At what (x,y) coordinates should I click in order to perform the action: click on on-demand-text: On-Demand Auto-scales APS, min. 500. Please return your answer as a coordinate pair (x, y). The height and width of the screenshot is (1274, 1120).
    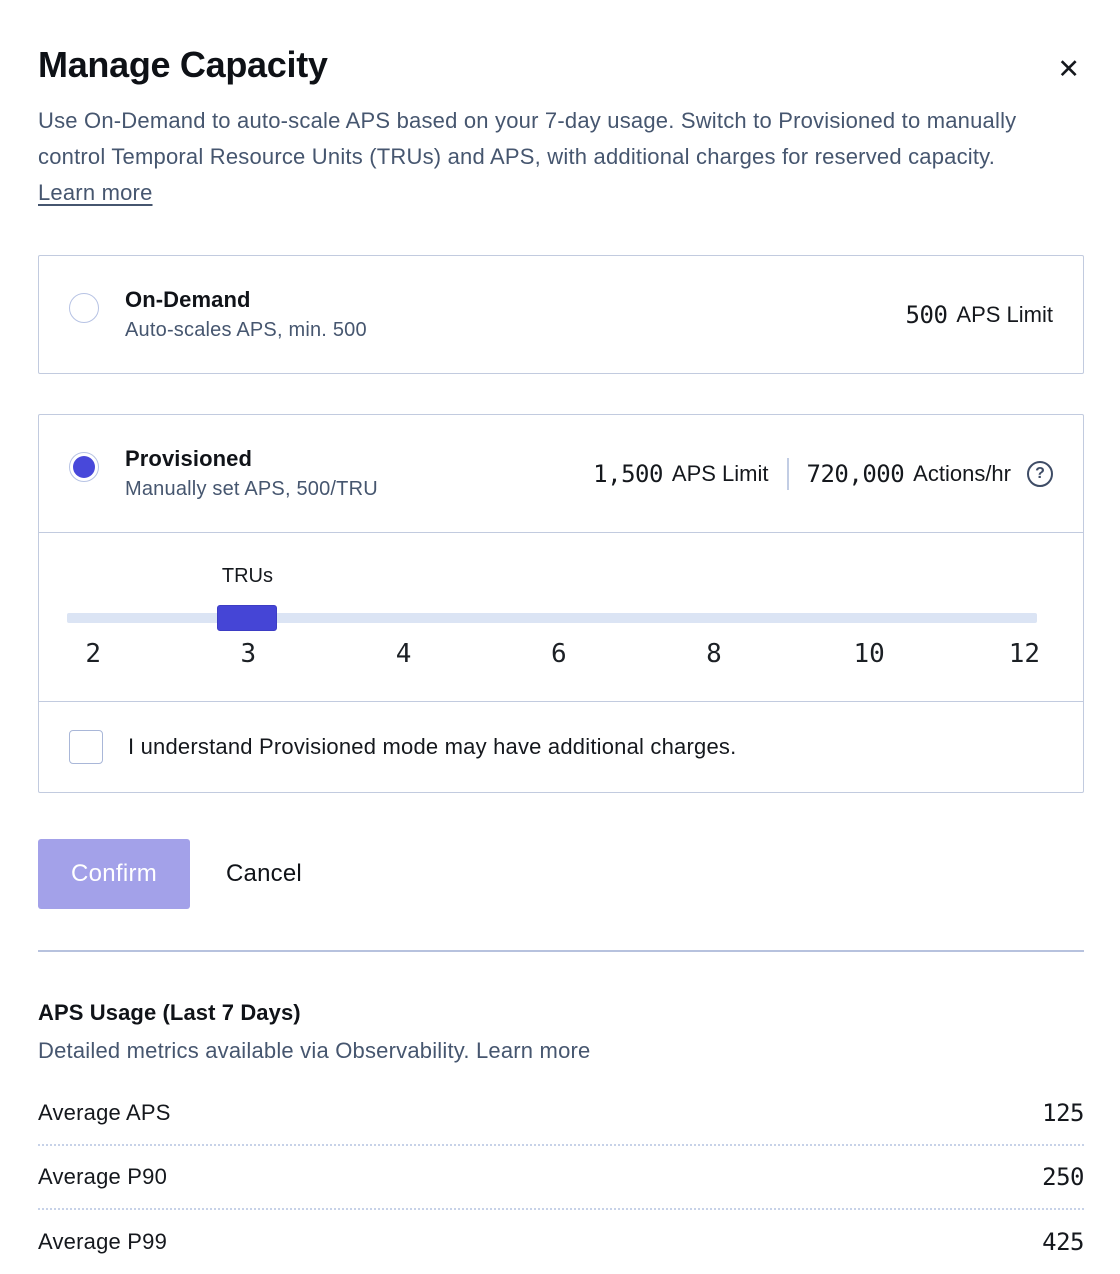
    Looking at the image, I should click on (246, 314).